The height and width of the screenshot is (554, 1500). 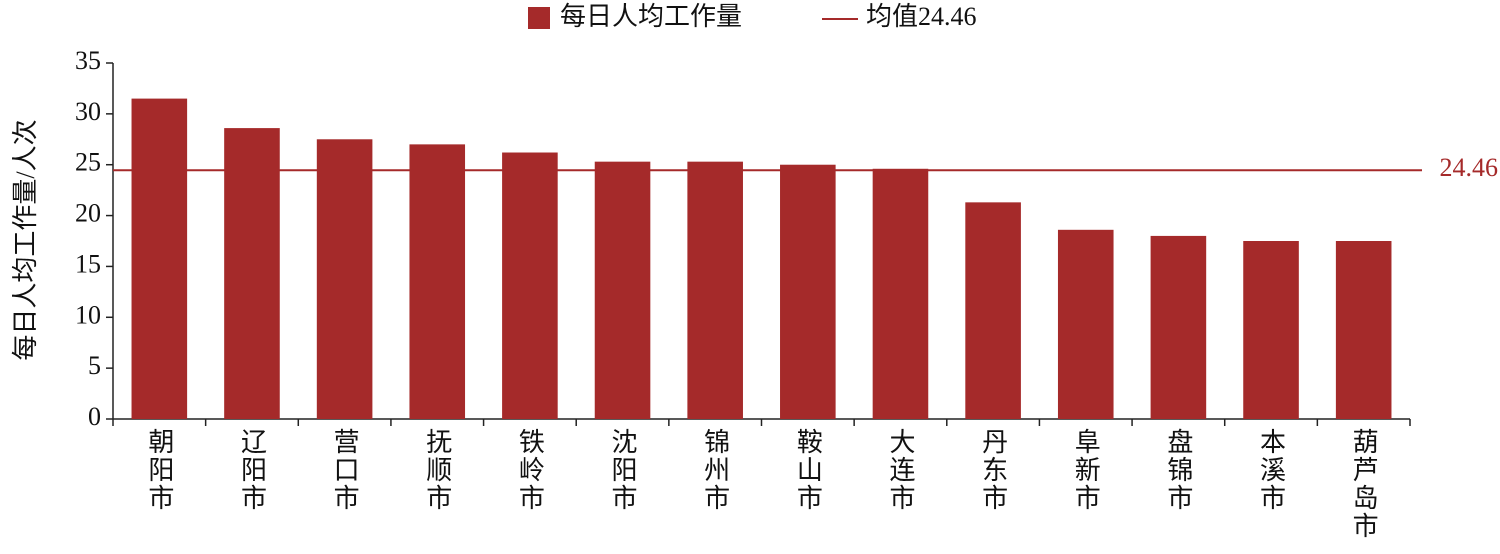 What do you see at coordinates (1085, 470) in the screenshot?
I see `x-tick-label: 阜新市` at bounding box center [1085, 470].